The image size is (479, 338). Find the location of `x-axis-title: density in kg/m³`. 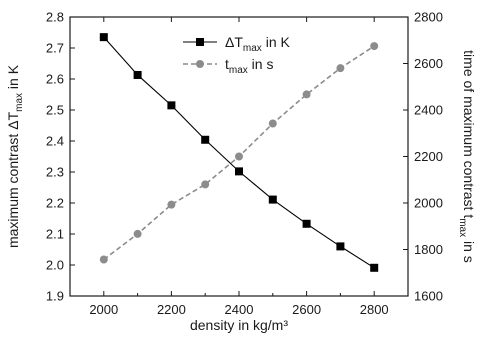

x-axis-title: density in kg/m³ is located at coordinates (239, 325).